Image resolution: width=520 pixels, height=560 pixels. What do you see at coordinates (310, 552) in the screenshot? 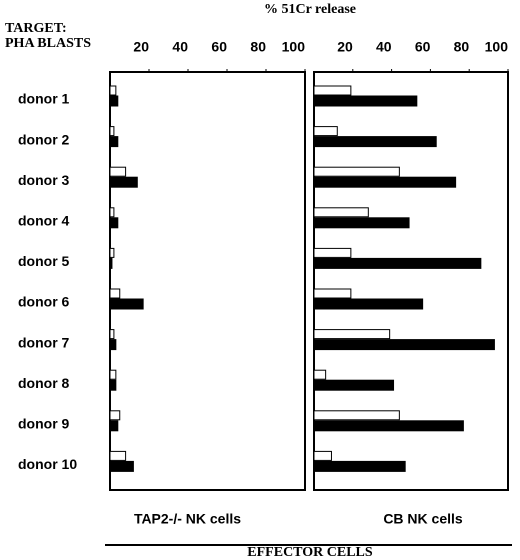
I see `footer-label: EFFECTOR CELLS` at bounding box center [310, 552].